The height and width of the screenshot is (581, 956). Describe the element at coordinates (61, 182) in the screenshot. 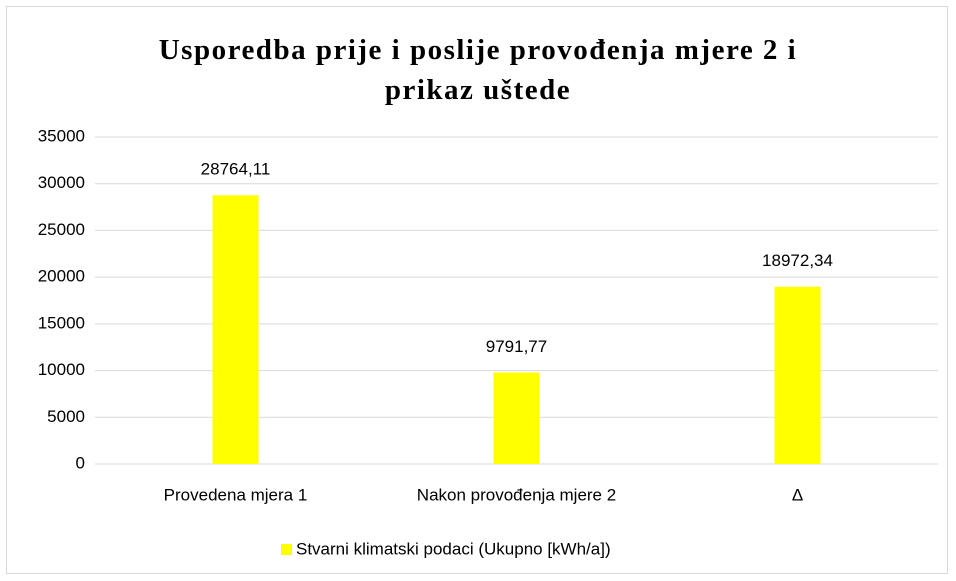

I see `y-tick-label: 30000` at that location.